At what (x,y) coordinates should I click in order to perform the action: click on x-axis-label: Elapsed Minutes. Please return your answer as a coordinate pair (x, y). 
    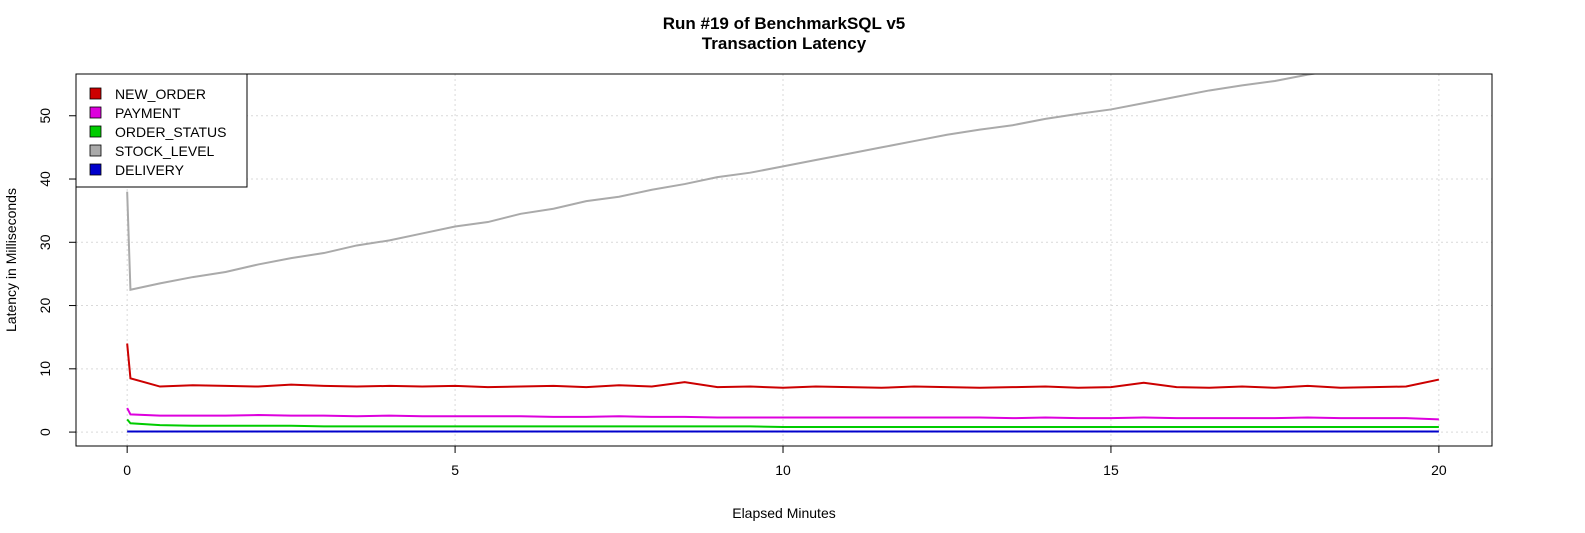
    Looking at the image, I should click on (784, 513).